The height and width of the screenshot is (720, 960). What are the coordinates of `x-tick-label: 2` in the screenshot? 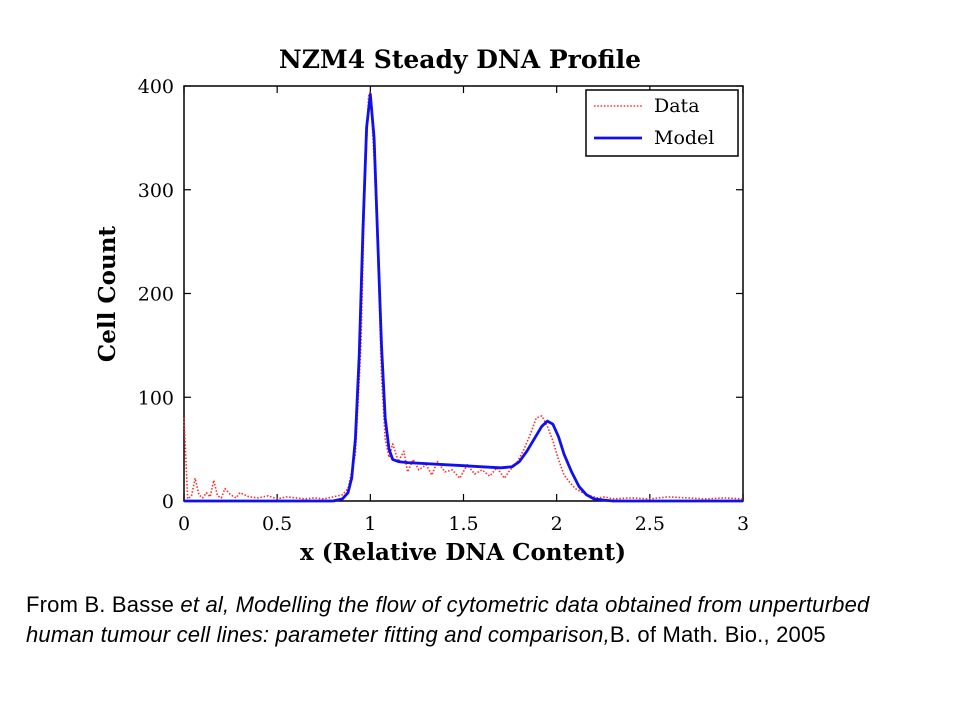 It's located at (557, 524).